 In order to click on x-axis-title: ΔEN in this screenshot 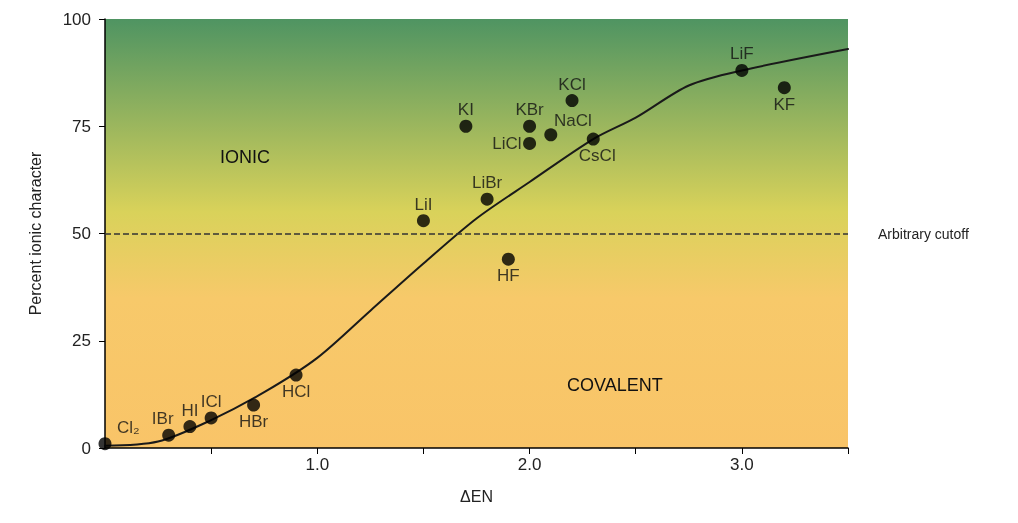, I will do `click(476, 496)`.